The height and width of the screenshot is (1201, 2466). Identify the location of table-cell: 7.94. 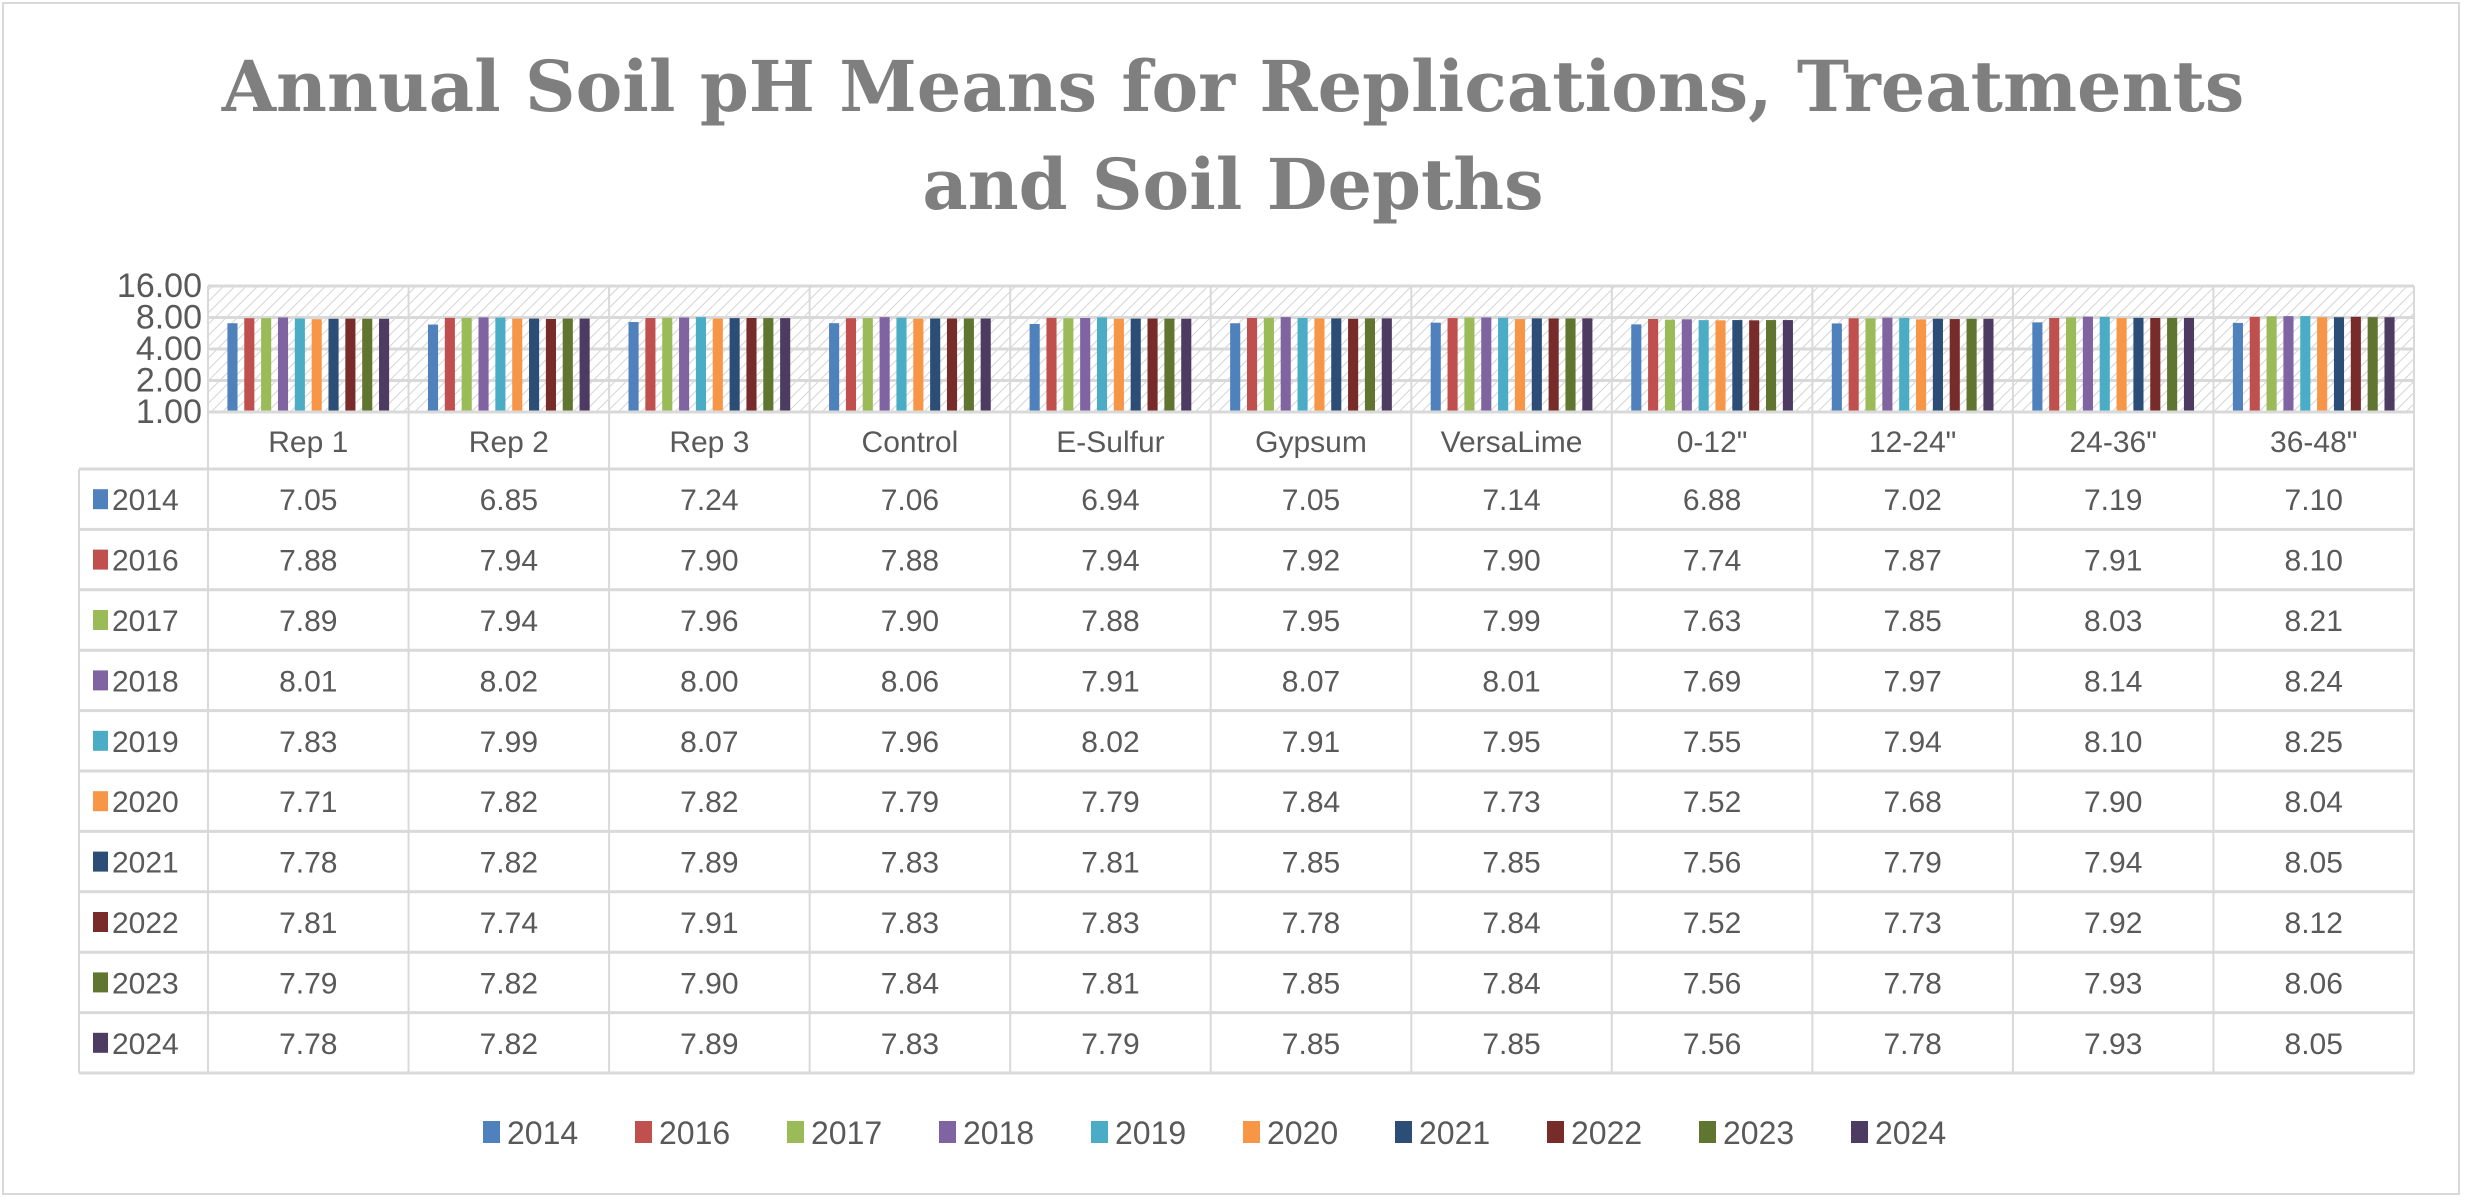
(509, 621).